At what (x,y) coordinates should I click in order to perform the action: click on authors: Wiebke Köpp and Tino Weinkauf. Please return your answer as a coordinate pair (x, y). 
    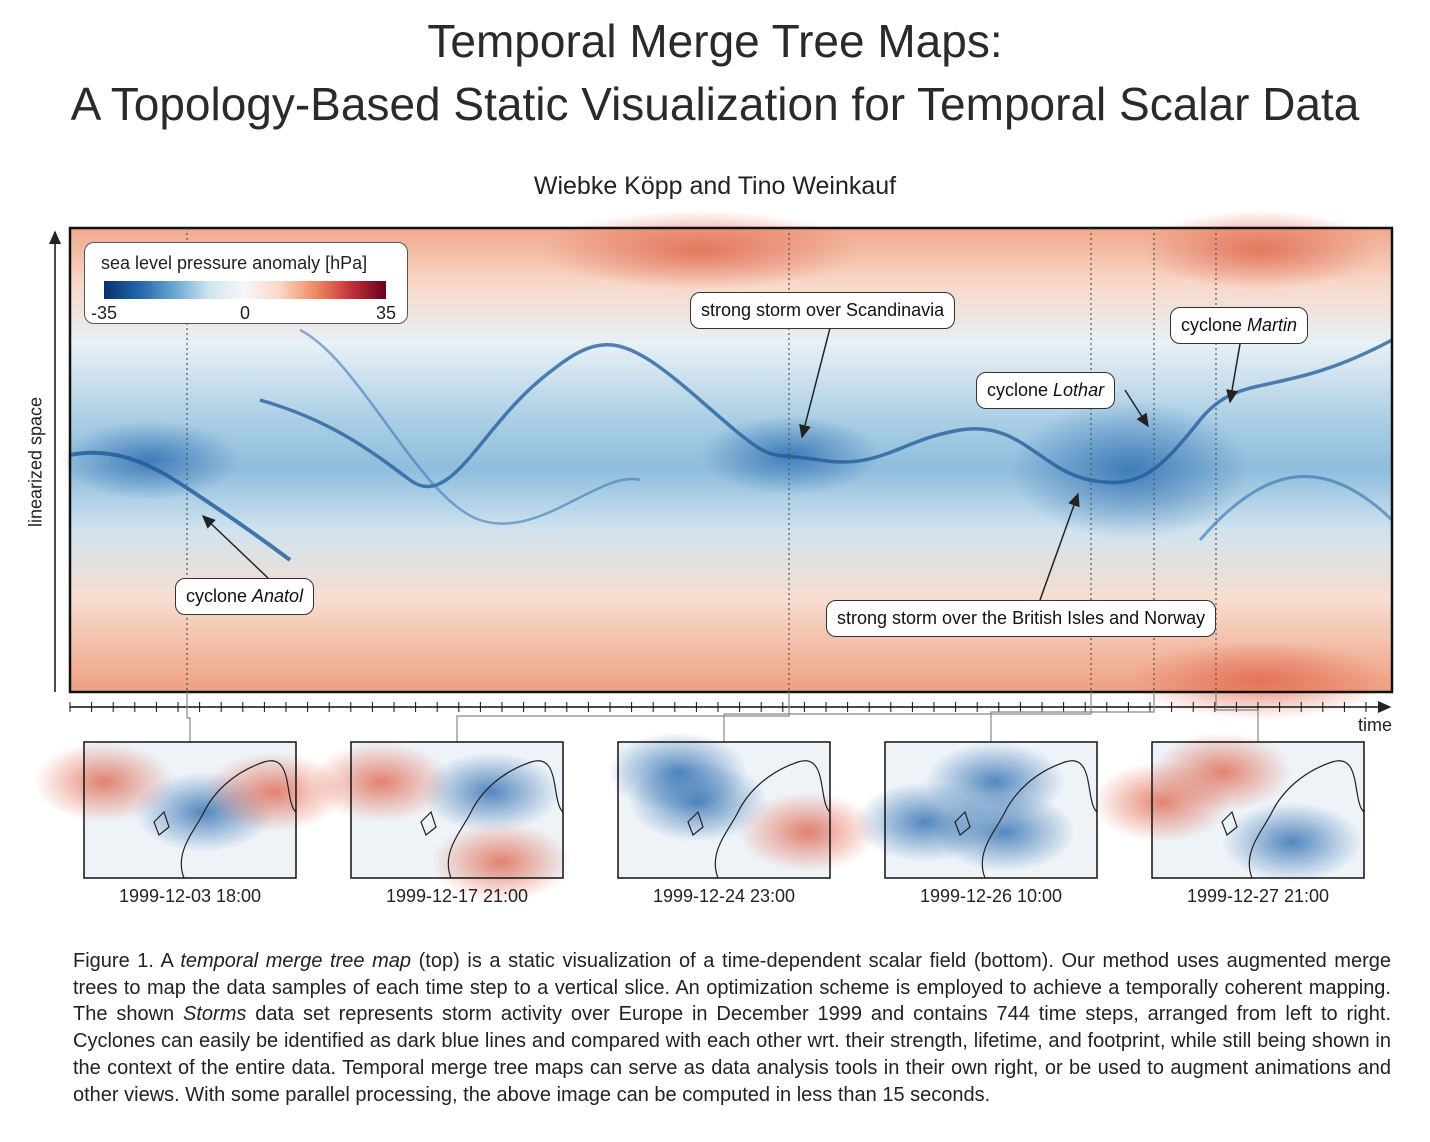
    Looking at the image, I should click on (715, 186).